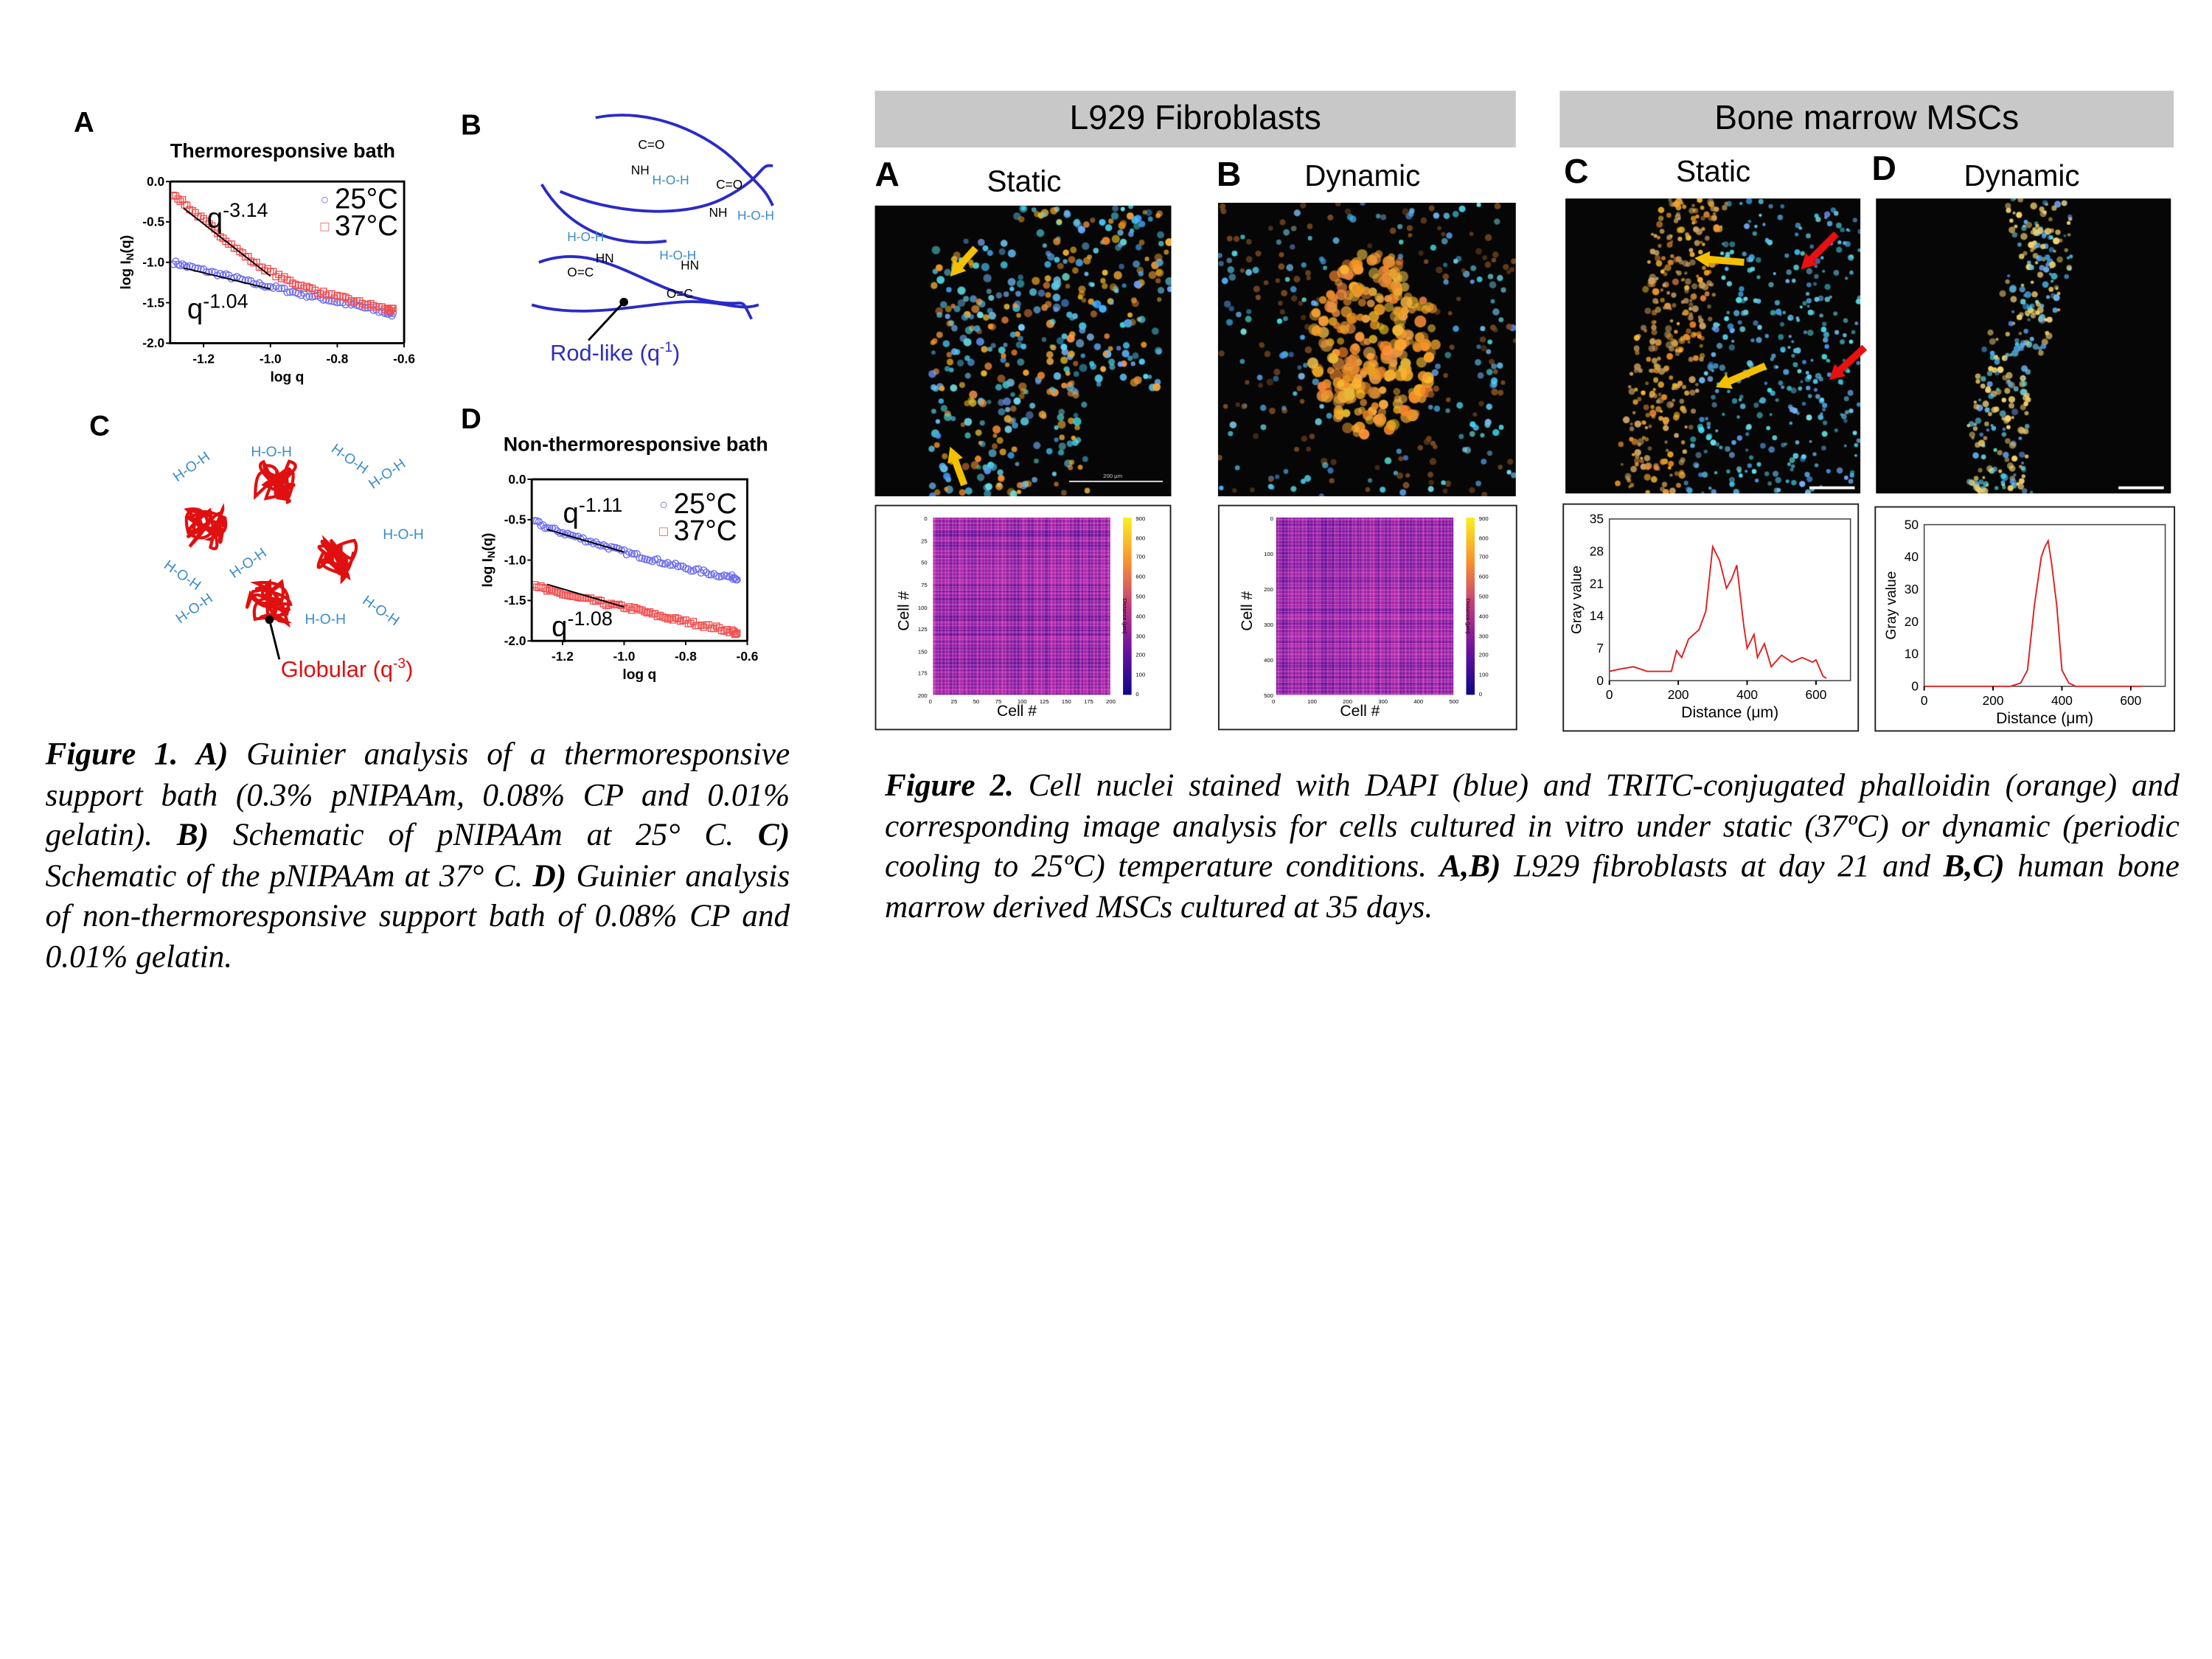 This screenshot has height=1659, width=2212. What do you see at coordinates (2062, 700) in the screenshot?
I see `x-tick-label: 400` at bounding box center [2062, 700].